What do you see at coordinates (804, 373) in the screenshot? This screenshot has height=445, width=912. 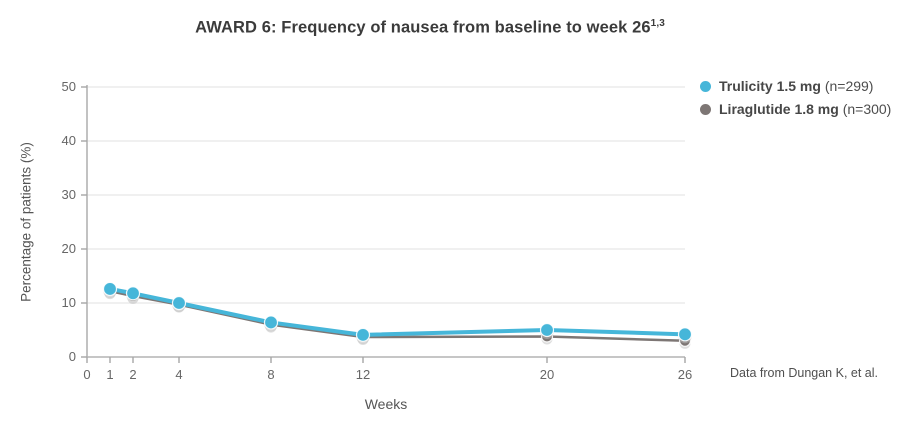 I see `source-note: Data from Dungan K, et al.` at bounding box center [804, 373].